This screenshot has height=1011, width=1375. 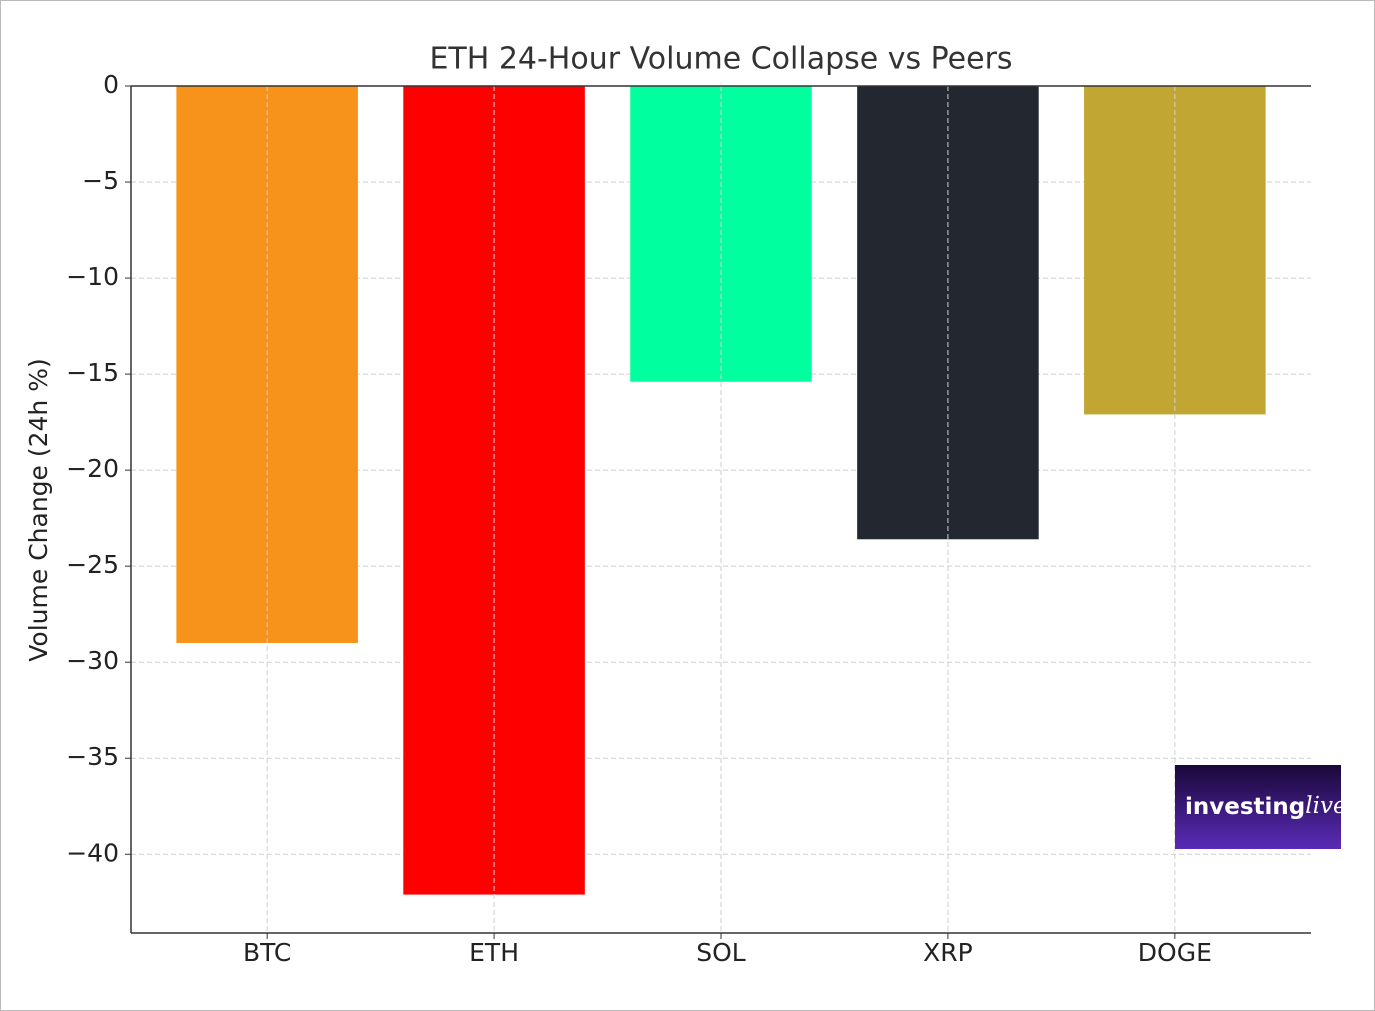 What do you see at coordinates (92, 276) in the screenshot?
I see `y-tick-label: −10` at bounding box center [92, 276].